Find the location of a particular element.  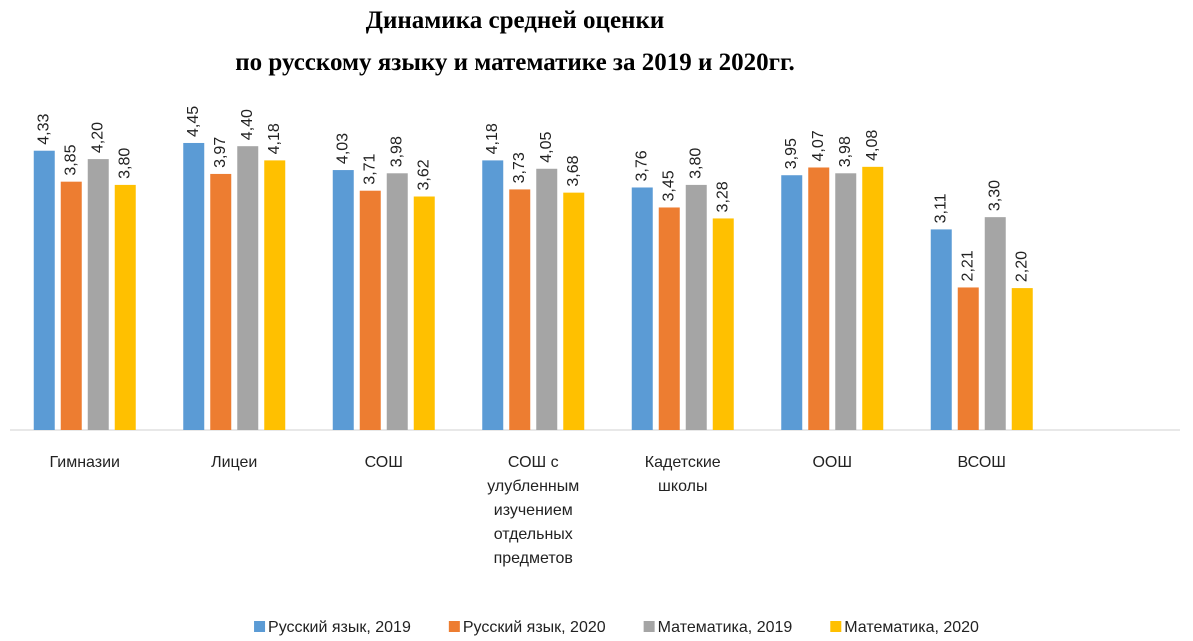

data-label: 3,62 is located at coordinates (423, 174).